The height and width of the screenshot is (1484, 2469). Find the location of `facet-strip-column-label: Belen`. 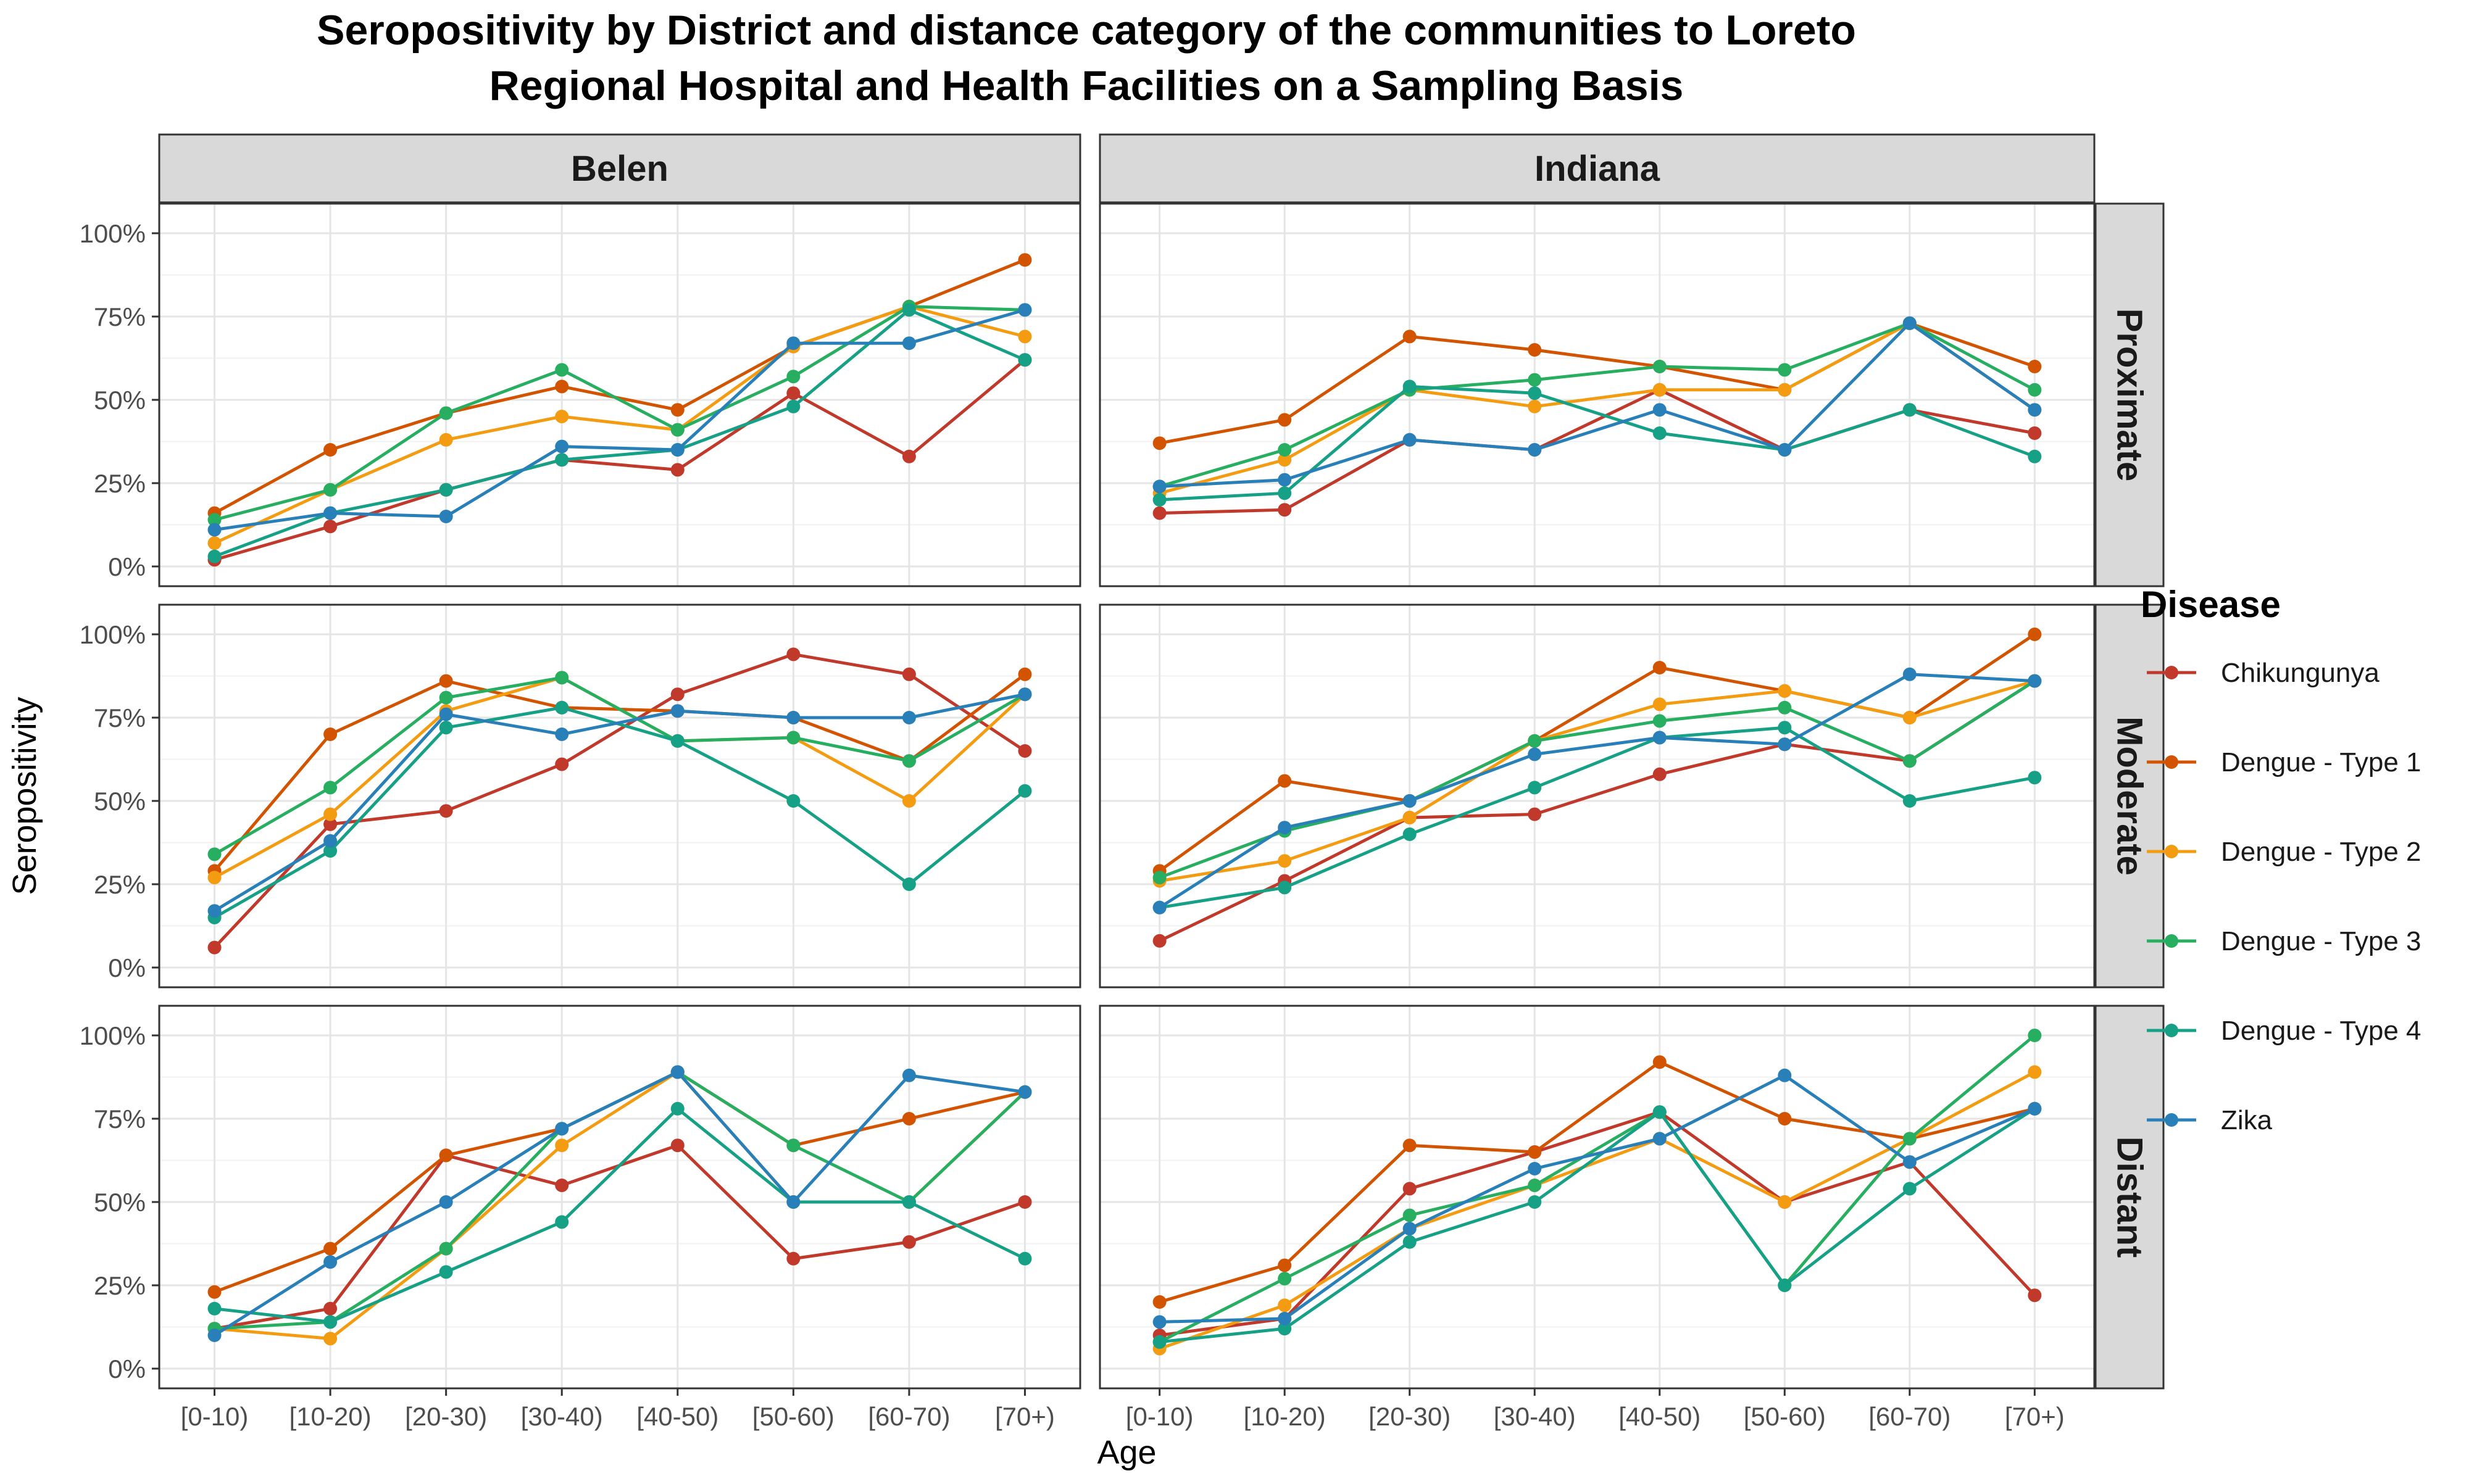

facet-strip-column-label: Belen is located at coordinates (619, 169).